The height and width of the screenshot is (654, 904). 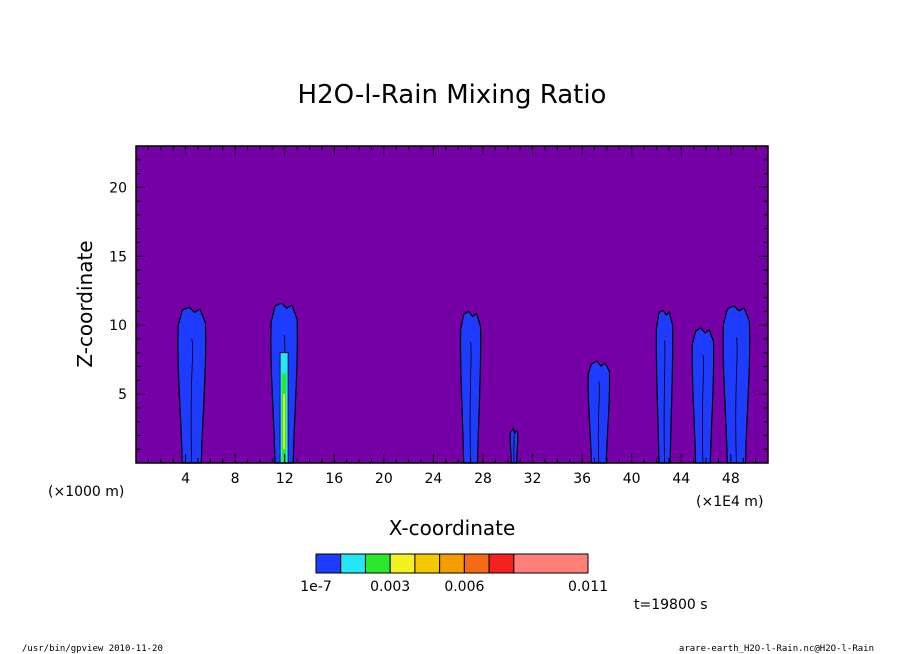 What do you see at coordinates (235, 479) in the screenshot?
I see `x-tick-label: 8` at bounding box center [235, 479].